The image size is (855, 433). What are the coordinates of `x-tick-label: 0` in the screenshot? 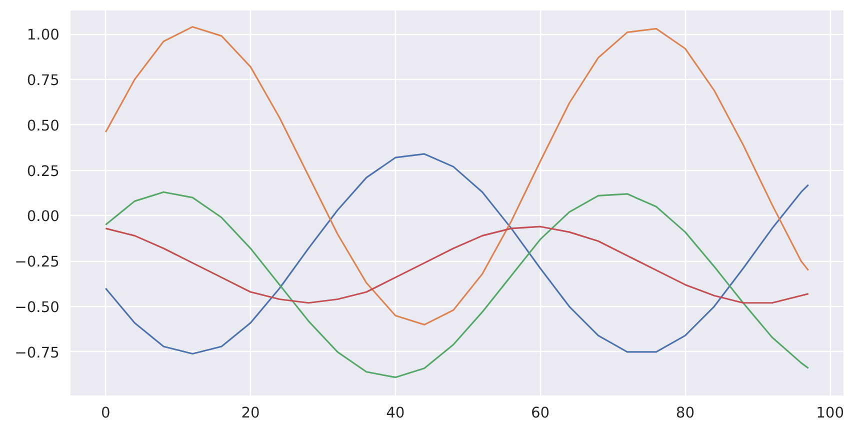 It's located at (105, 413).